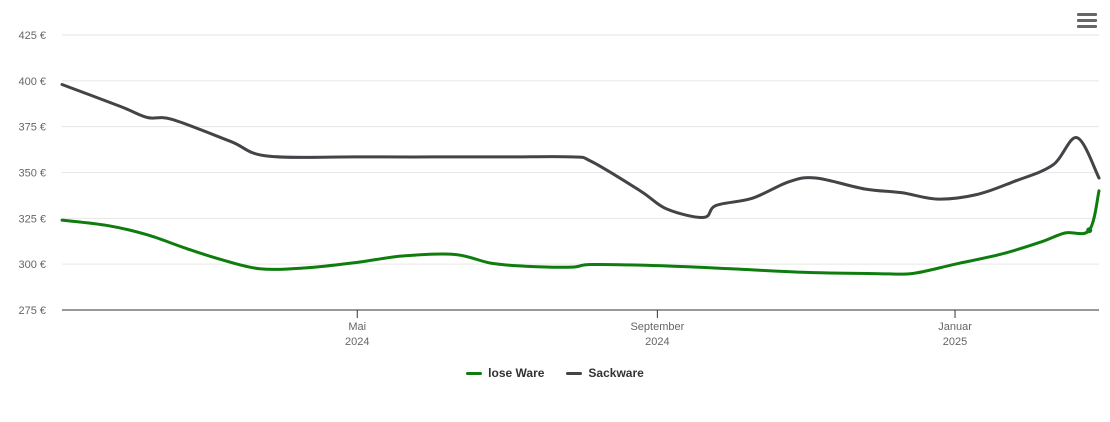  Describe the element at coordinates (955, 342) in the screenshot. I see `x-tick-label-year: 2025` at that location.